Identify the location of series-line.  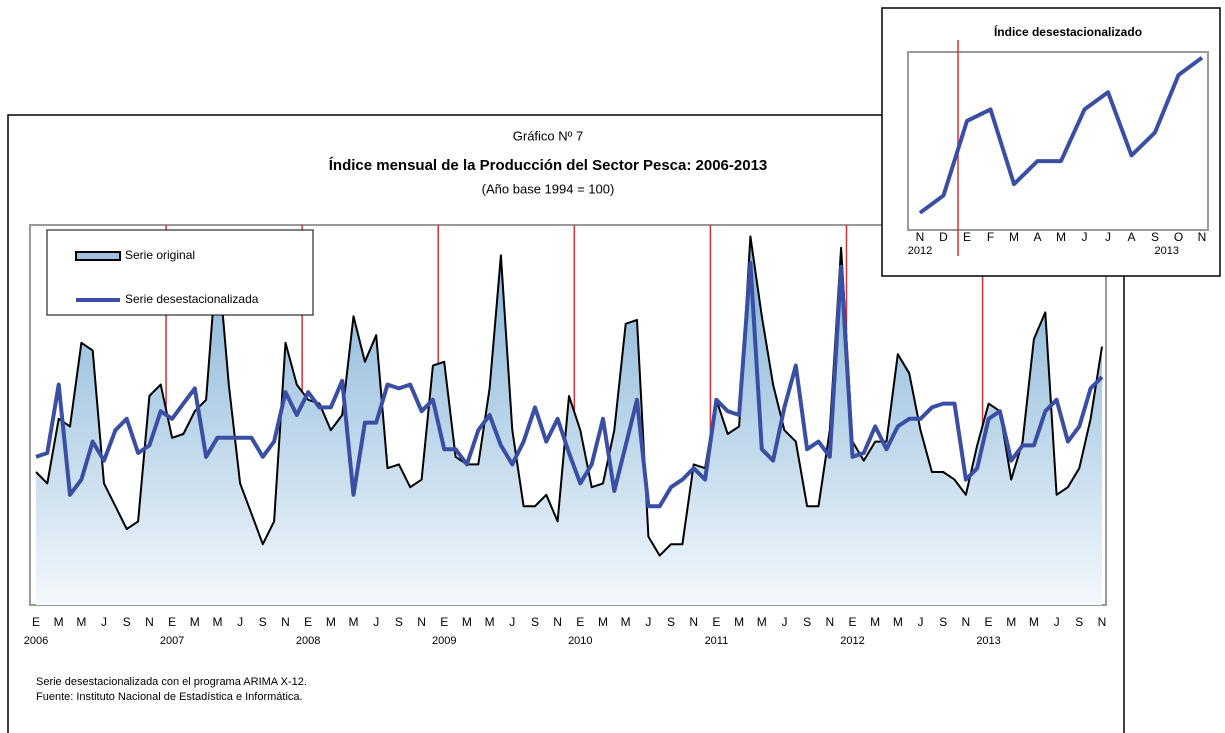
(1061, 135).